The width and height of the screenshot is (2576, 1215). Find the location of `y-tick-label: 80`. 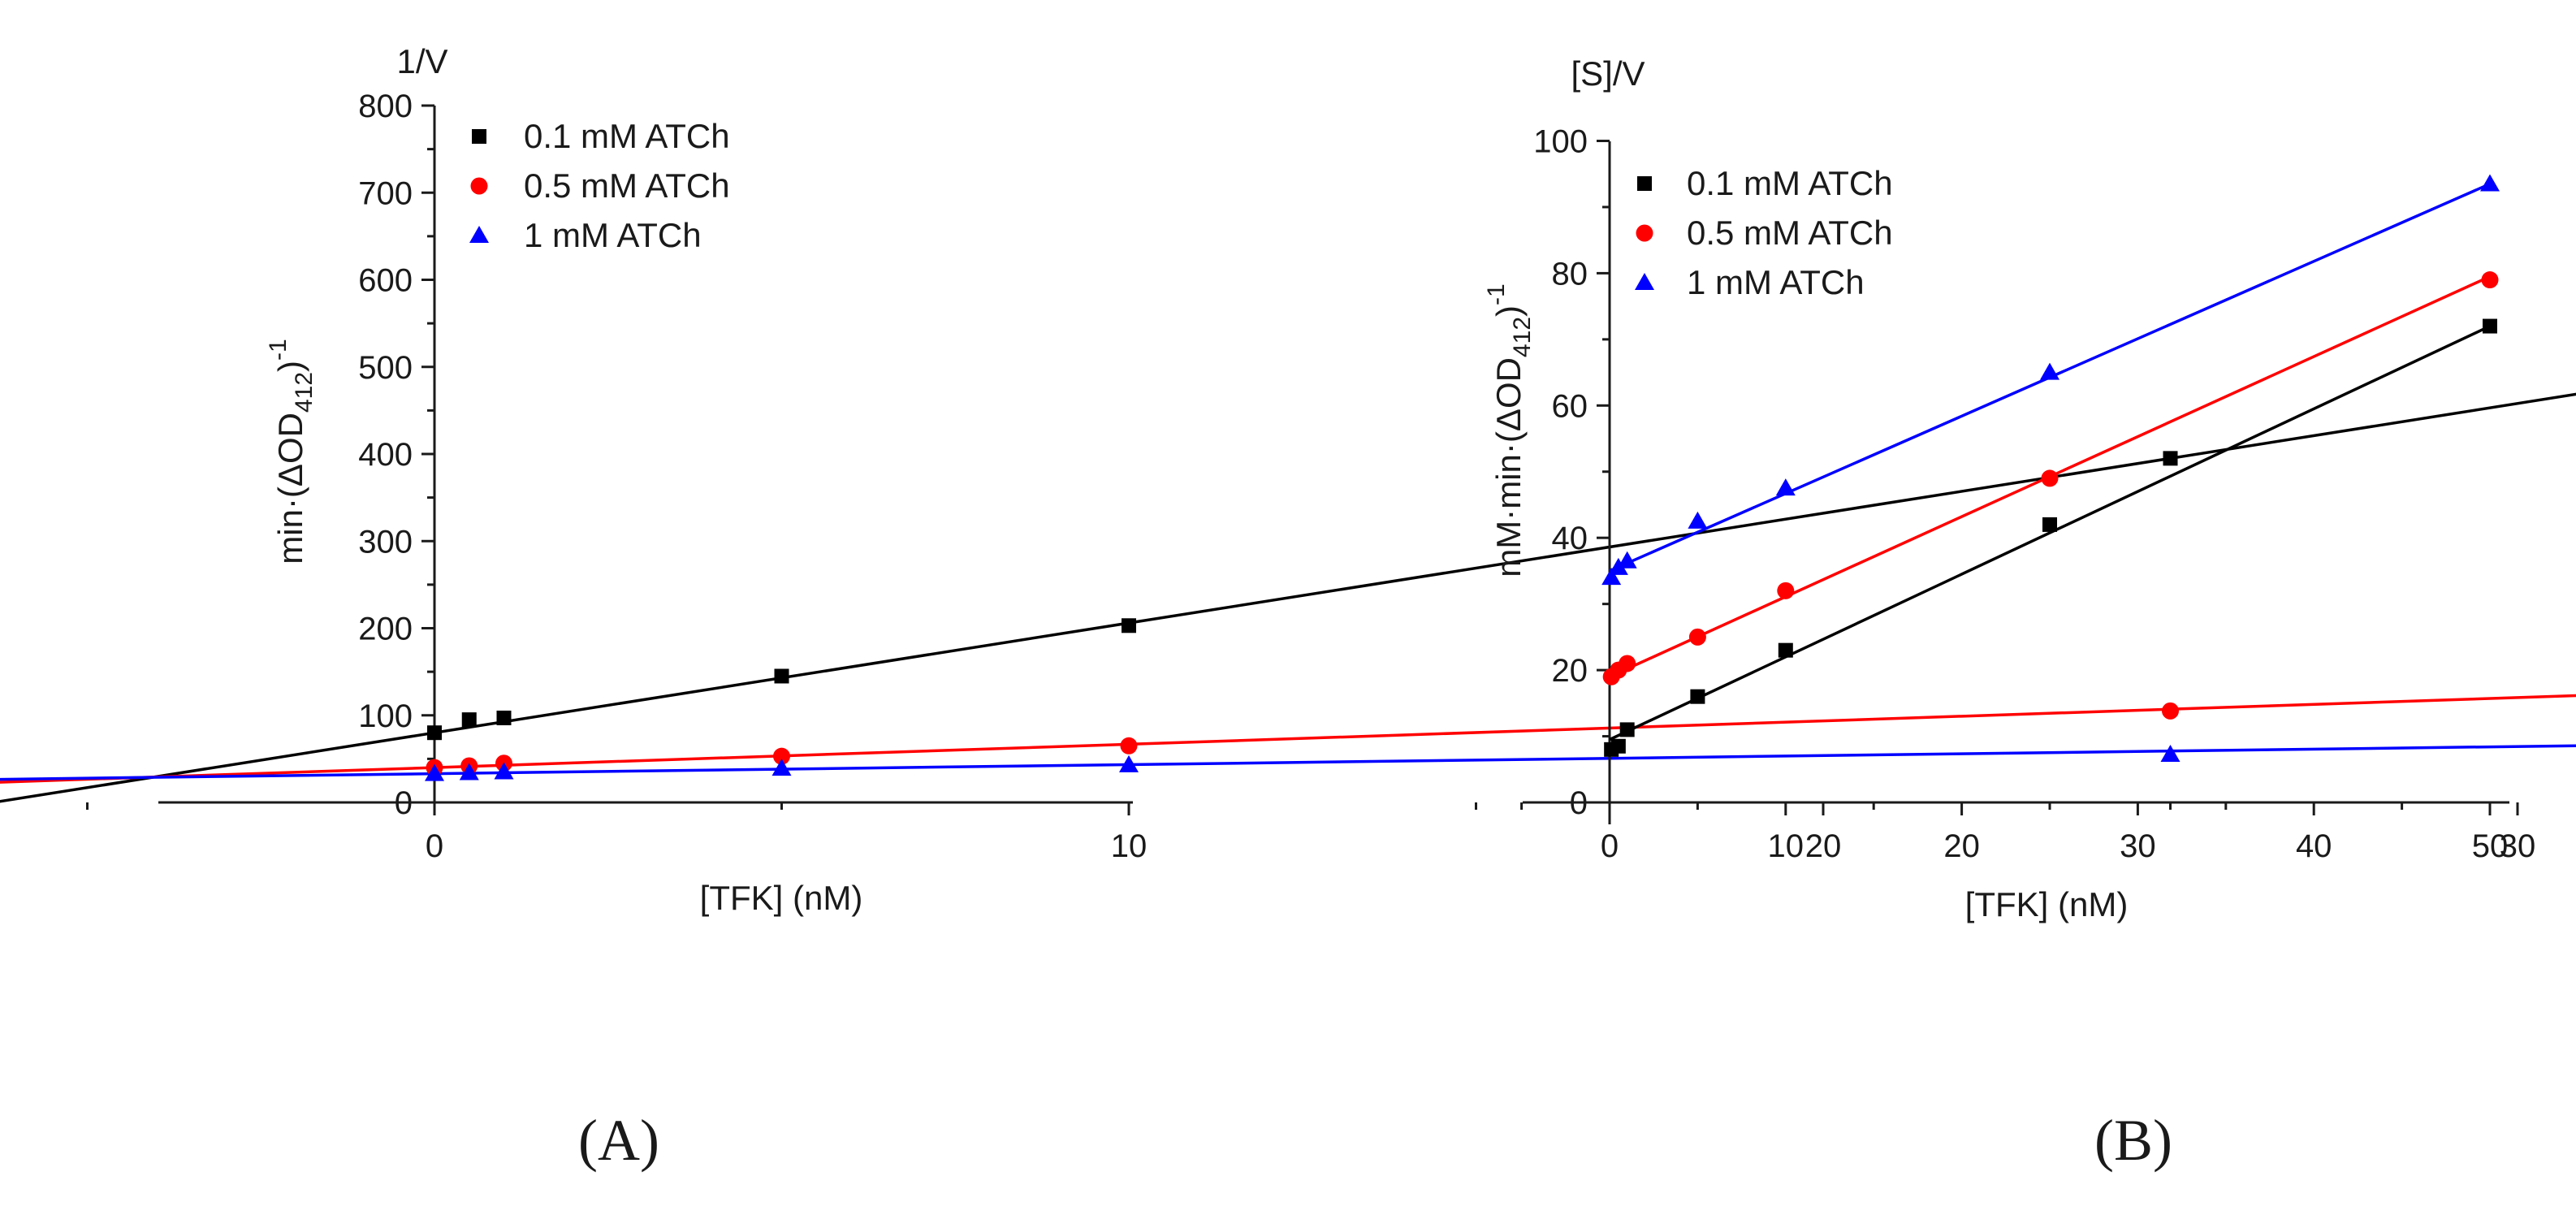

y-tick-label: 80 is located at coordinates (1570, 274).